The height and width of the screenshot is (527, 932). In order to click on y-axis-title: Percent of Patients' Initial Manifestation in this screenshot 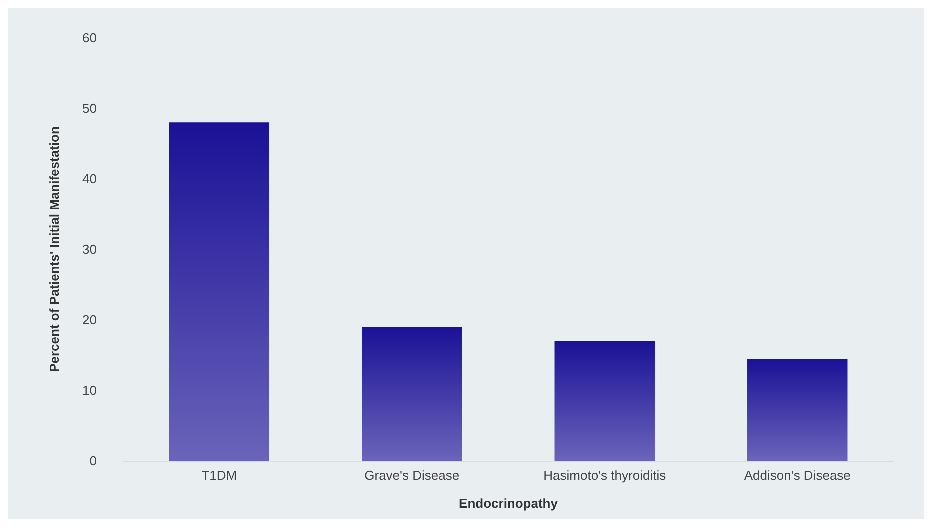, I will do `click(54, 249)`.